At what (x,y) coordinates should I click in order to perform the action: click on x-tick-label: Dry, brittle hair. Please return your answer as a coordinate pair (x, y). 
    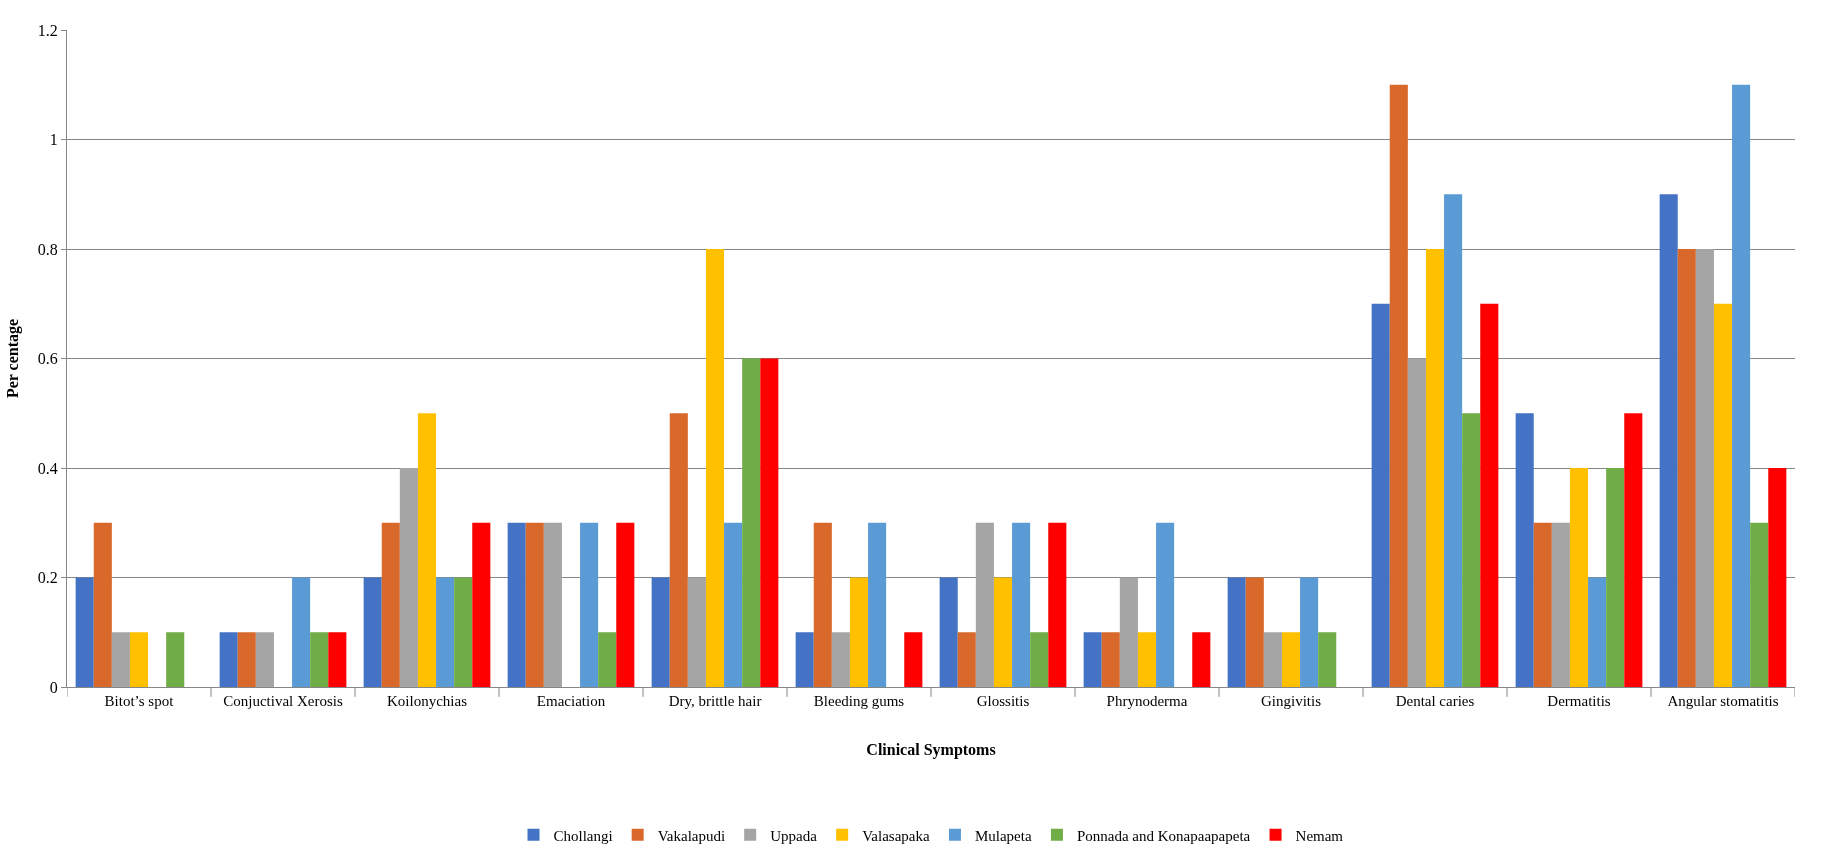
    Looking at the image, I should click on (715, 701).